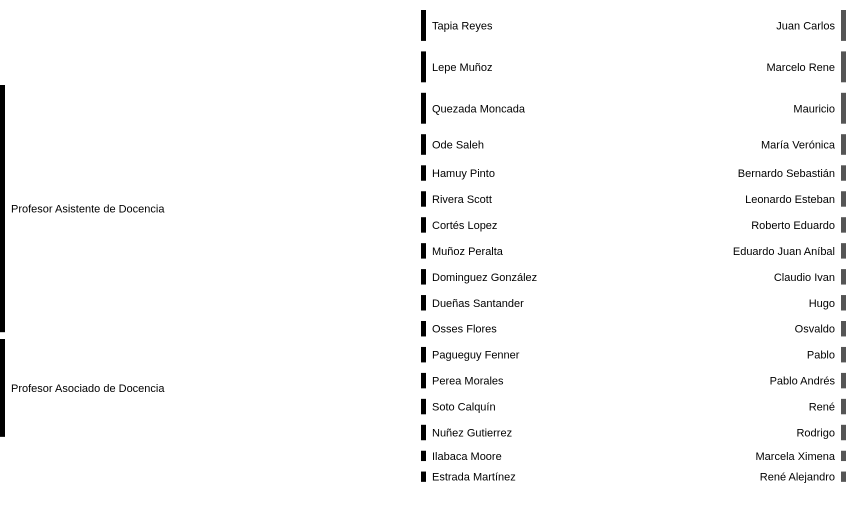  I want to click on label-nunez-gutierrez: Nuñez Gutierrez, so click(472, 434).